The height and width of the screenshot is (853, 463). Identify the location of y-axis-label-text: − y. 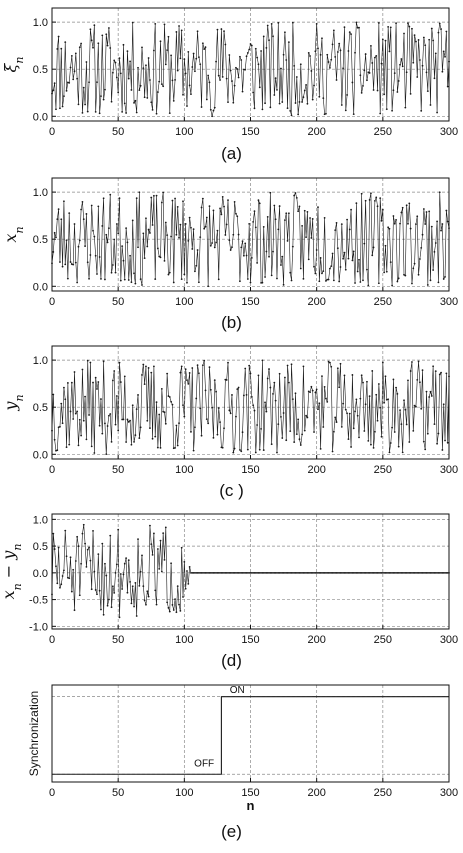
(9, 567).